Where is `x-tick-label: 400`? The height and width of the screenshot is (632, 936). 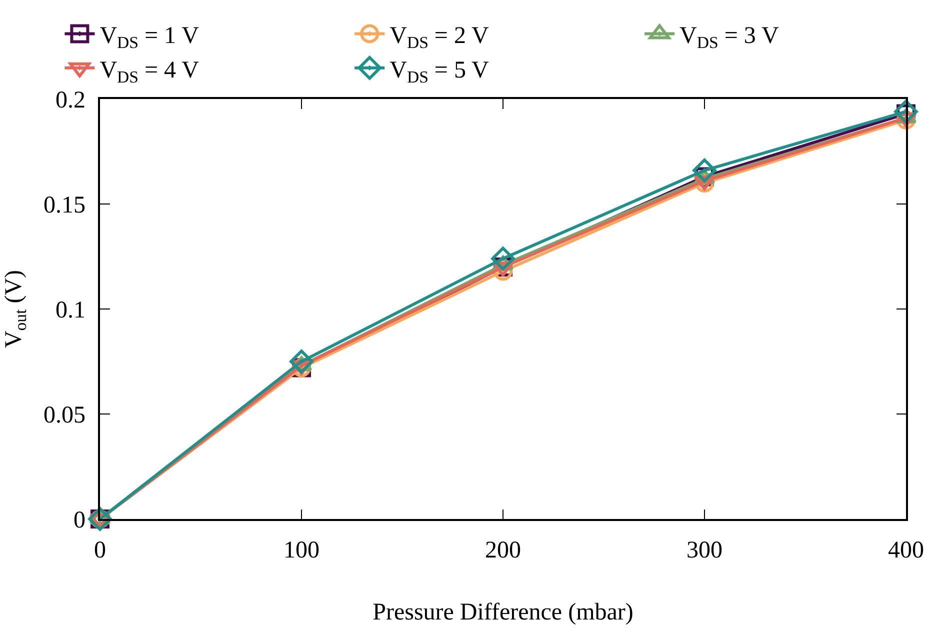 x-tick-label: 400 is located at coordinates (906, 551).